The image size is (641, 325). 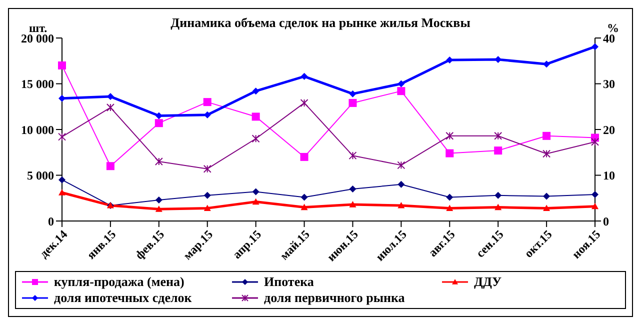 I want to click on chart-title: Динамика объема сделок на рынке жилья Москвы, so click(x=320, y=22).